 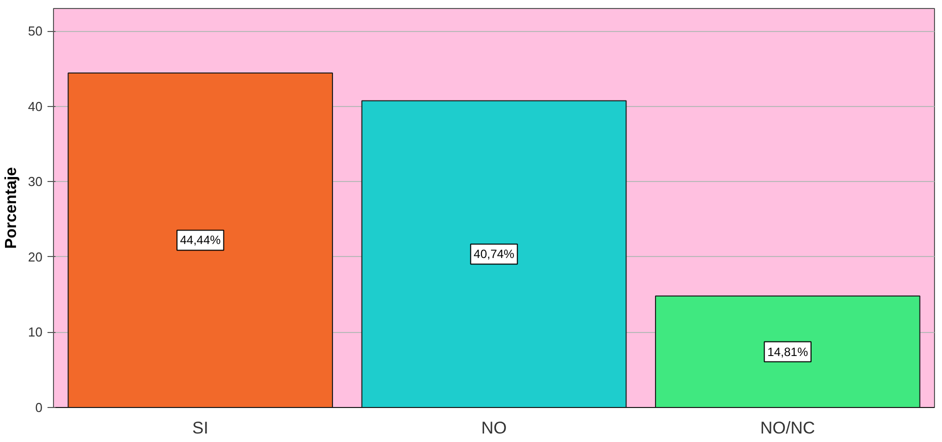 What do you see at coordinates (11, 207) in the screenshot?
I see `y-axis-title: Porcentaje` at bounding box center [11, 207].